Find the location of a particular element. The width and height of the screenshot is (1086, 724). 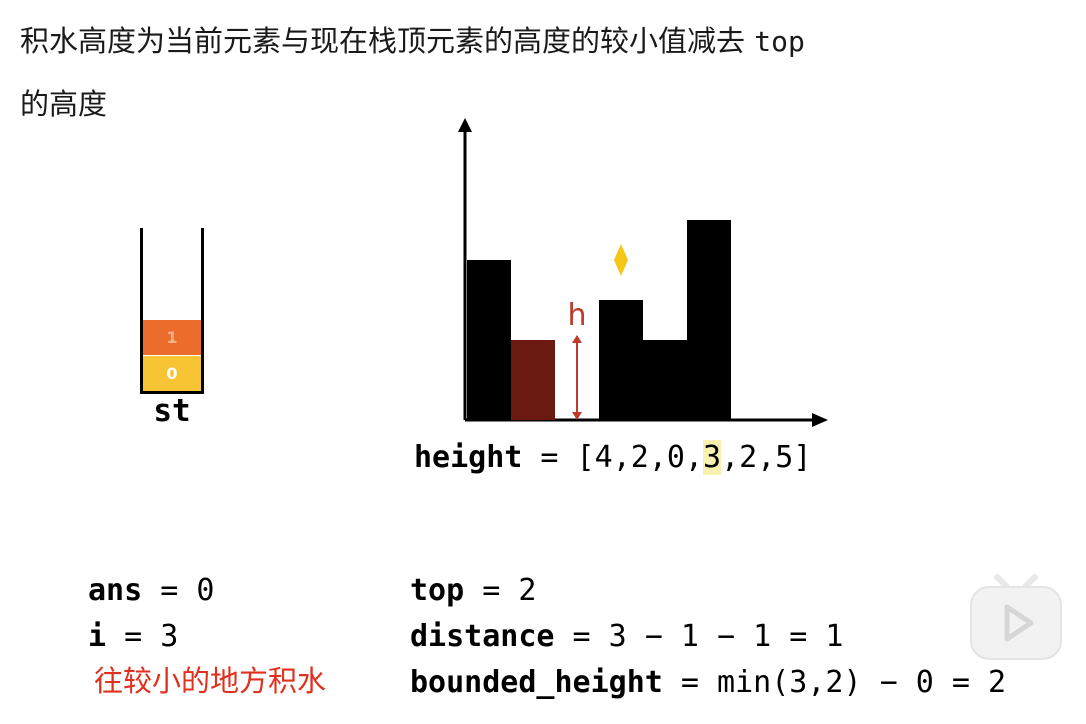

array-item-5: 5 is located at coordinates (784, 457).